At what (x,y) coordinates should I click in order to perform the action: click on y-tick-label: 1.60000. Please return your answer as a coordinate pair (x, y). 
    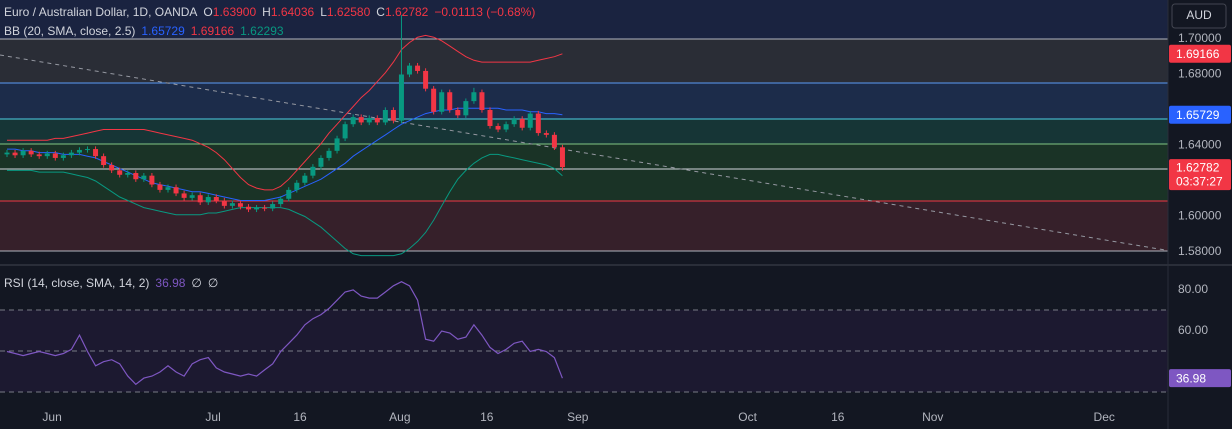
    Looking at the image, I should click on (1200, 216).